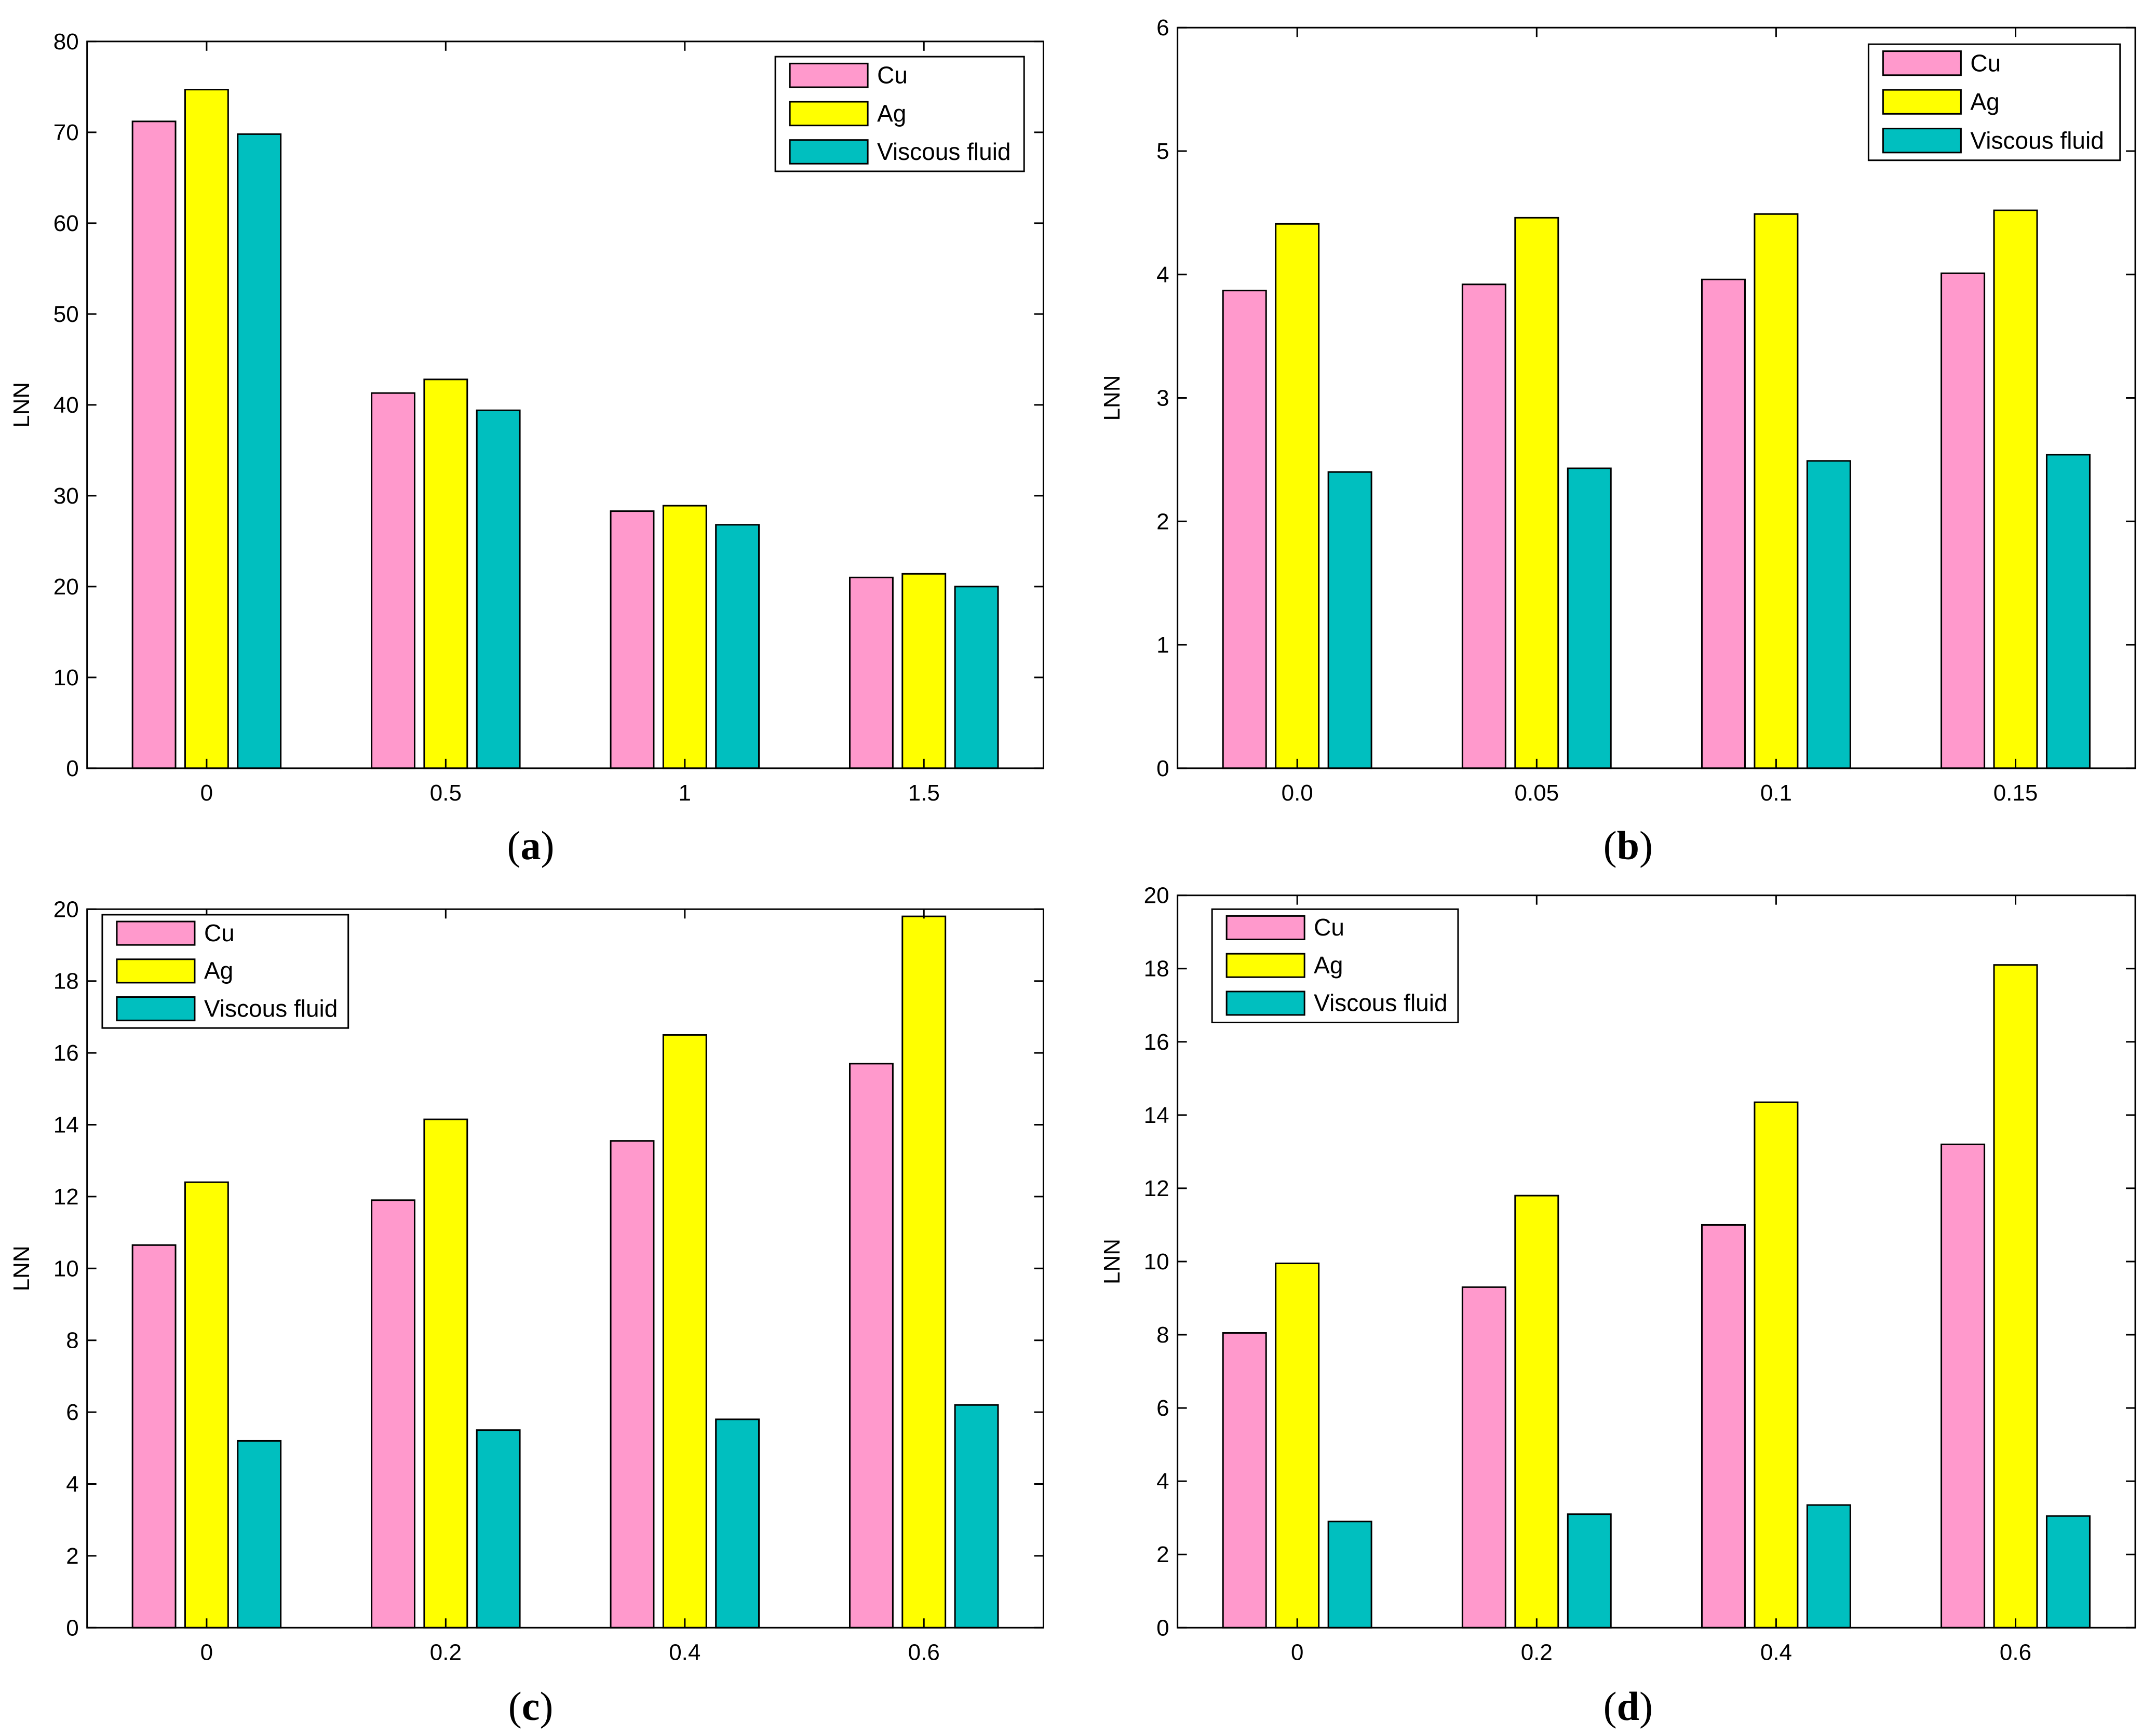  What do you see at coordinates (1963, 520) in the screenshot?
I see `bar-cu-0.15` at bounding box center [1963, 520].